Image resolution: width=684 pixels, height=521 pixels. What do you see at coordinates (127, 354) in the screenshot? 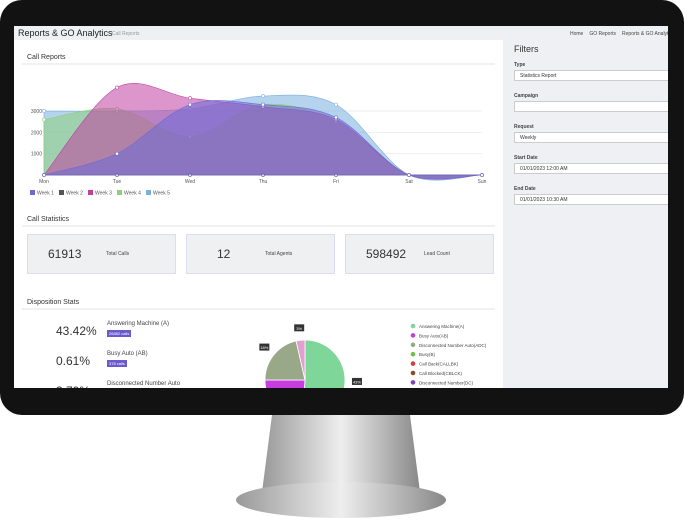
I see `disposition-label: Busy Auto (AB)` at bounding box center [127, 354].